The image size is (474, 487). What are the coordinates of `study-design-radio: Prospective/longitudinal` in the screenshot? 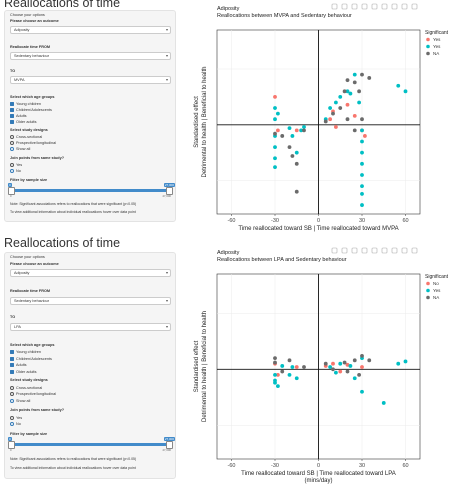 It's located at (33, 394).